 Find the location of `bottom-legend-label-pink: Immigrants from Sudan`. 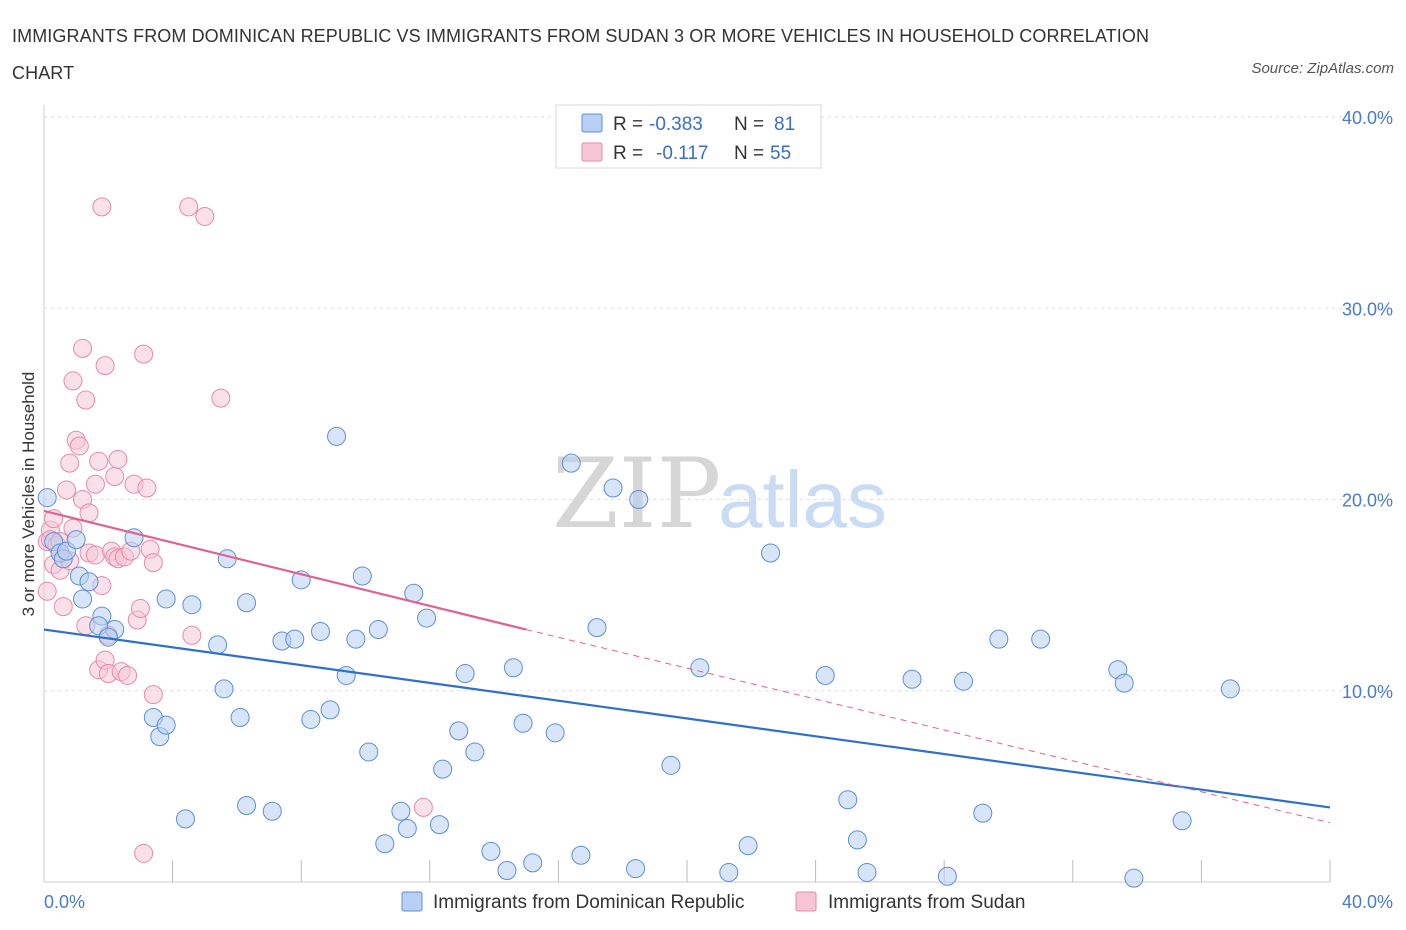

bottom-legend-label-pink: Immigrants from Sudan is located at coordinates (926, 902).